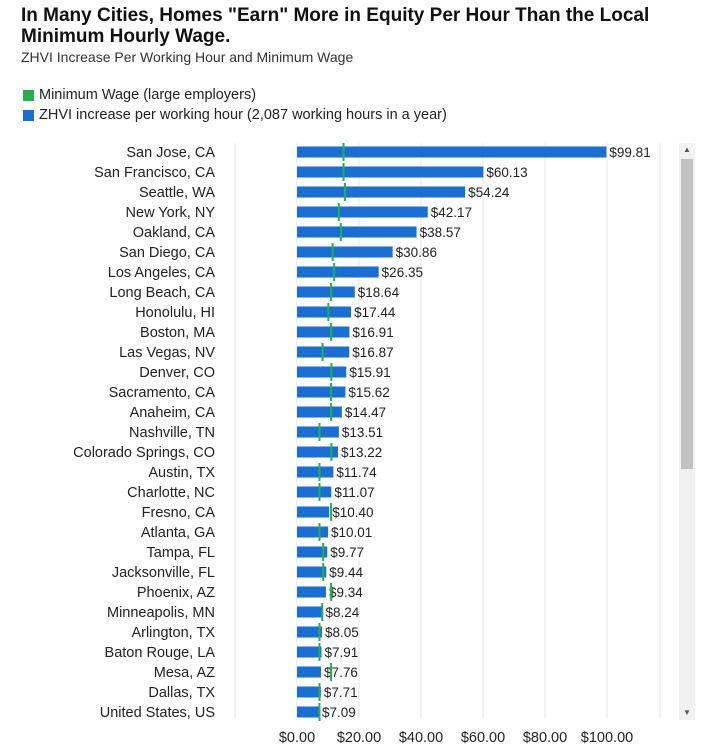 The image size is (720, 747). Describe the element at coordinates (607, 738) in the screenshot. I see `x-tick-label: $100.00` at that location.